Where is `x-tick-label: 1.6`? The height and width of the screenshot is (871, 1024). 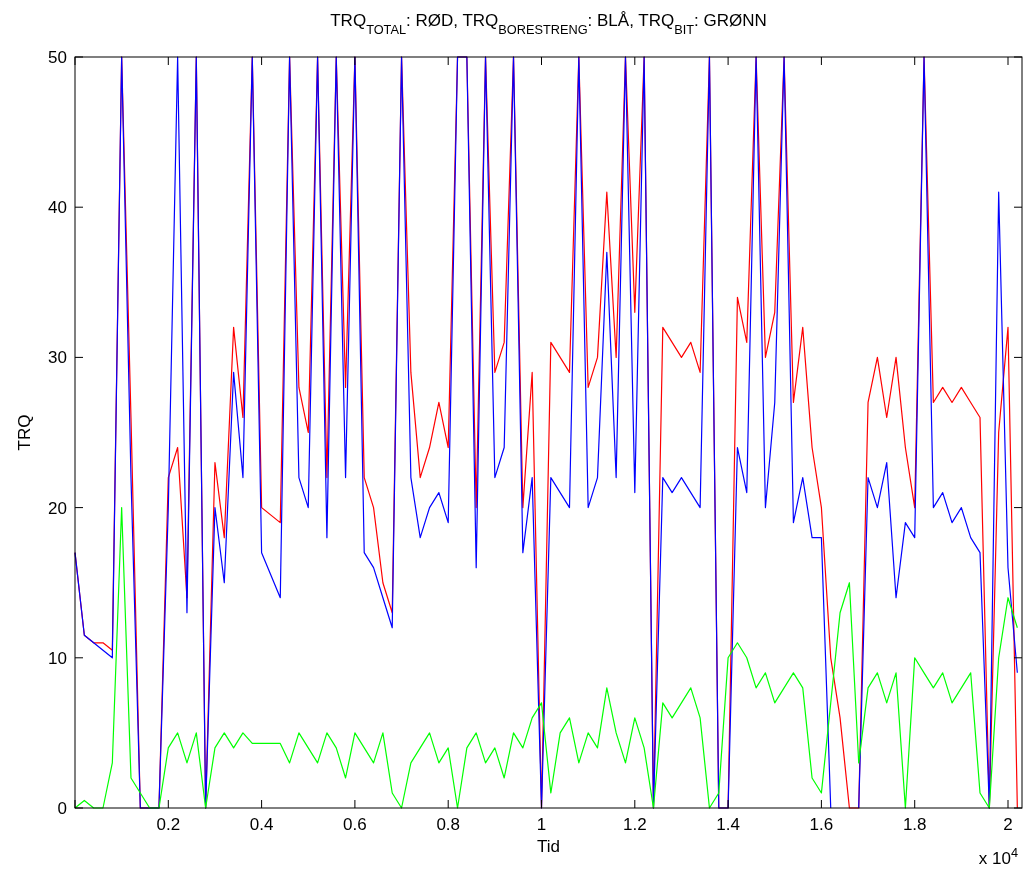
x-tick-label: 1.6 is located at coordinates (821, 824).